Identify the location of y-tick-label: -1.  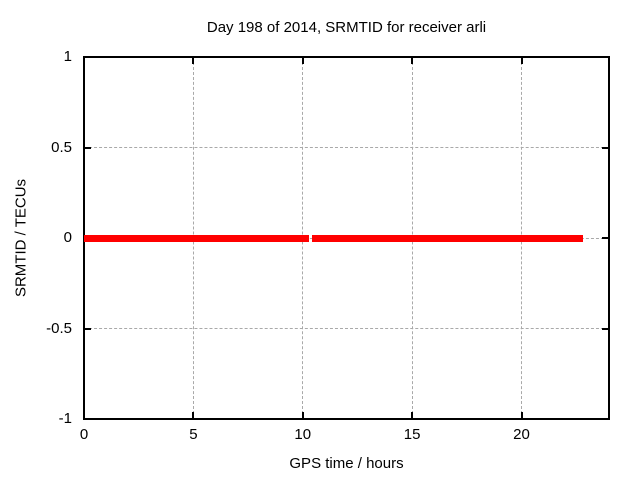
(65, 418).